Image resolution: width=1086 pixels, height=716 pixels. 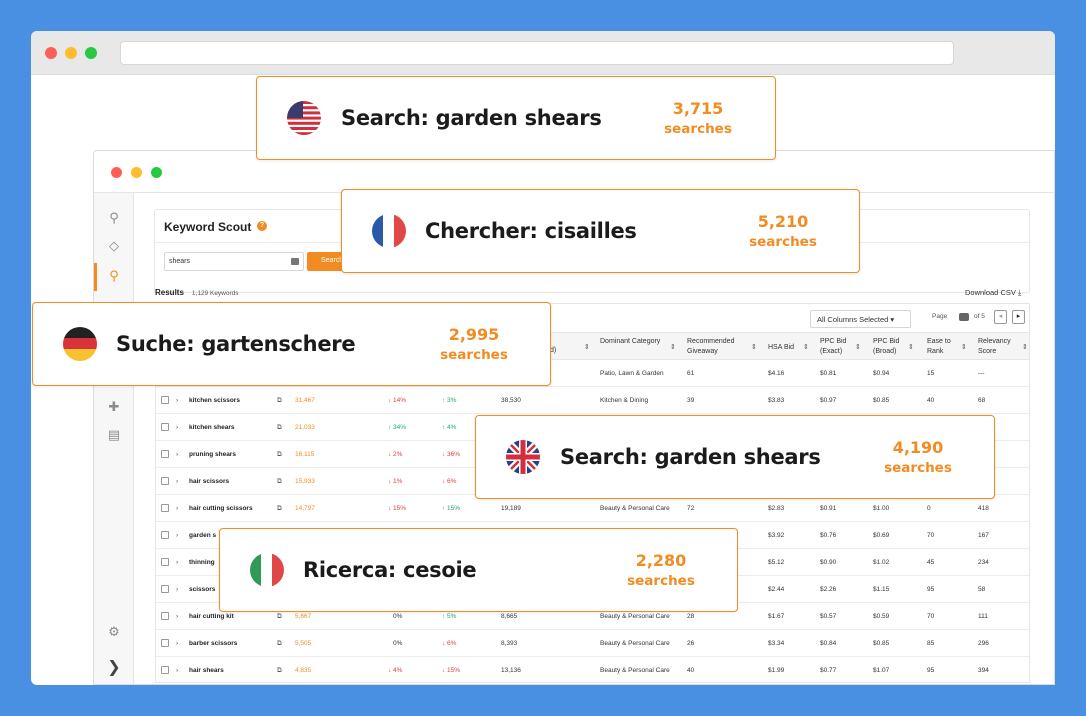 I want to click on key-icon: ⚲, so click(x=114, y=275).